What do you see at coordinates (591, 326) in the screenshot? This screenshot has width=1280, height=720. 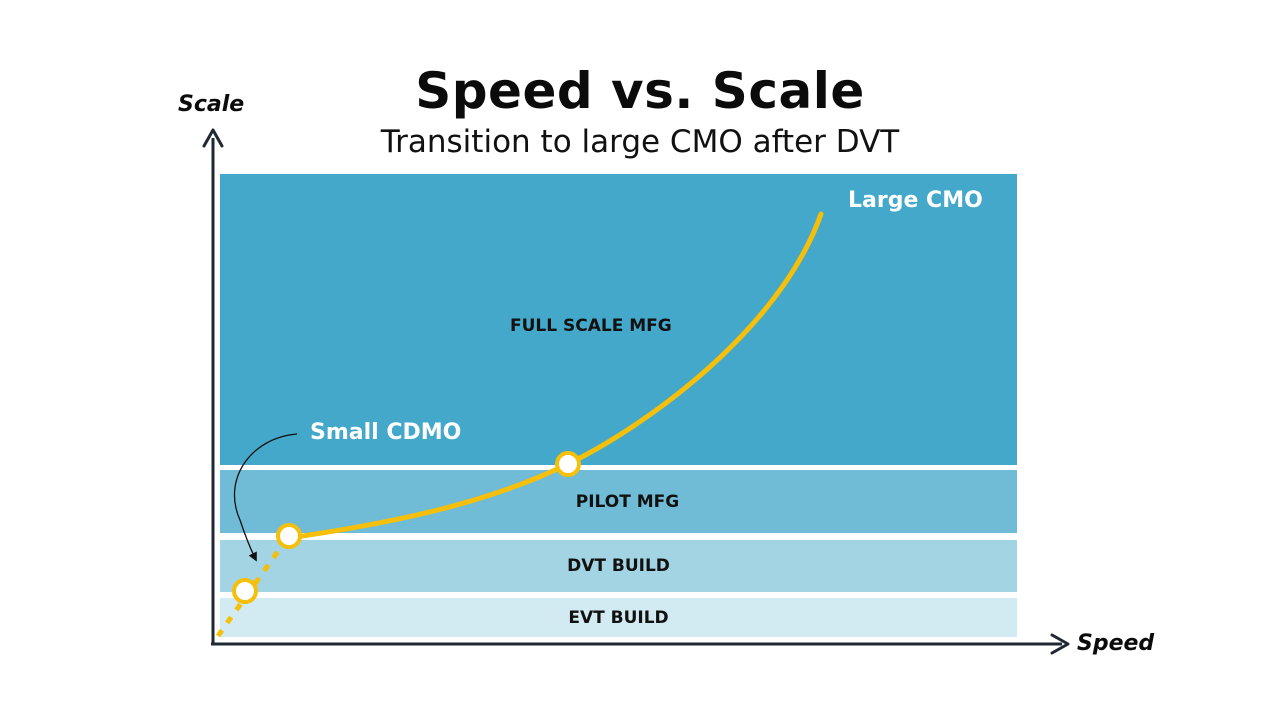 I see `band-full-scale-label: FULL SCALE MFG` at bounding box center [591, 326].